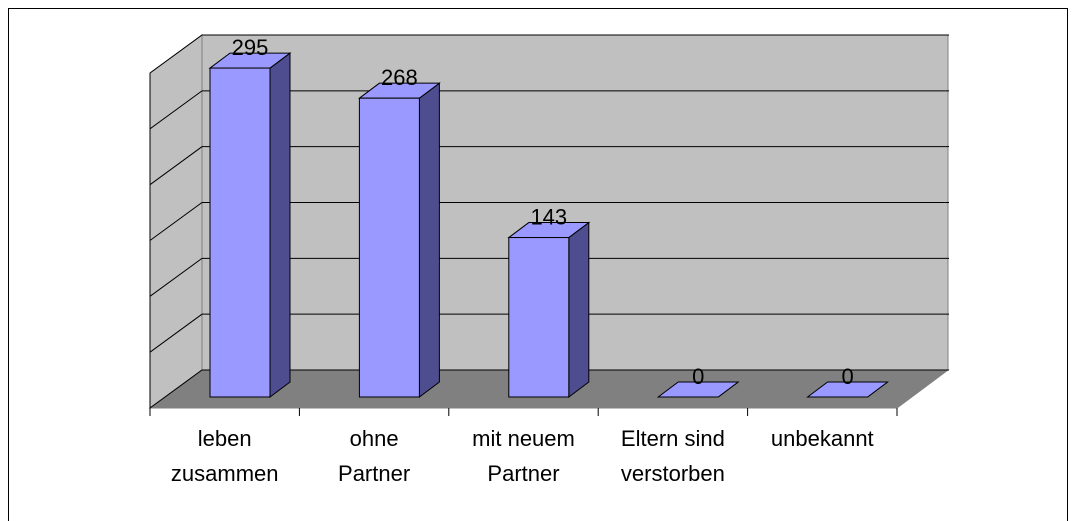 This screenshot has height=521, width=1076. I want to click on x-tick-label: zusammen, so click(225, 473).